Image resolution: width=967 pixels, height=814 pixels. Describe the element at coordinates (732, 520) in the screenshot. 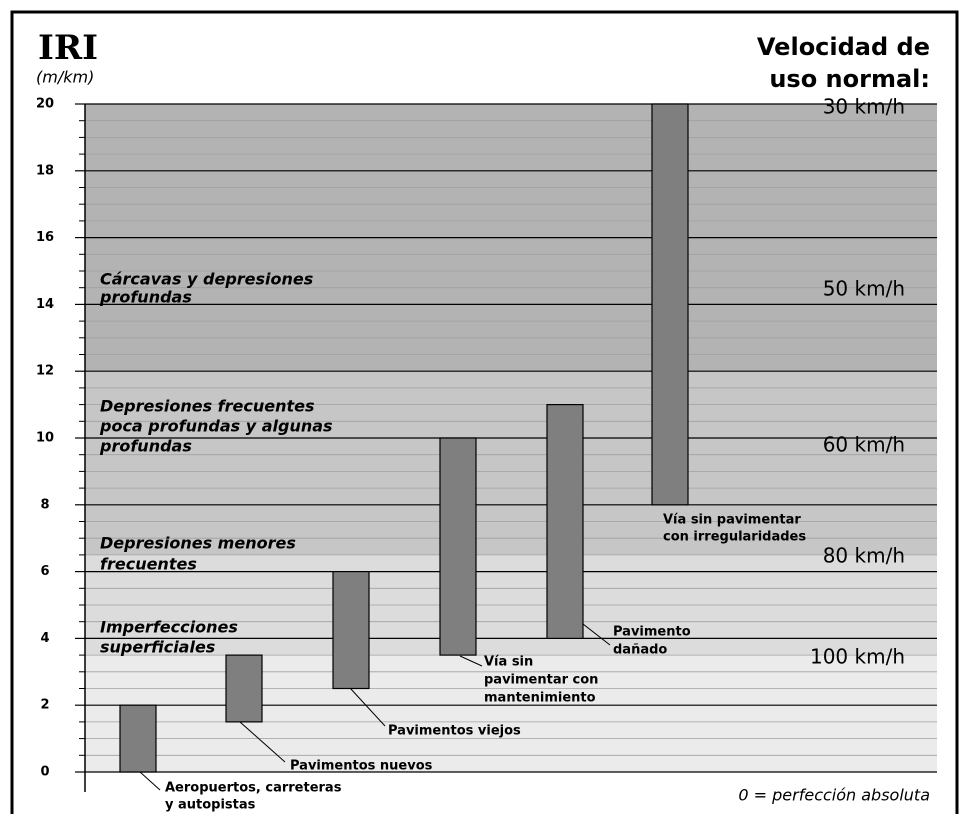

I see `bar-label: Vía sin pavimentar` at that location.